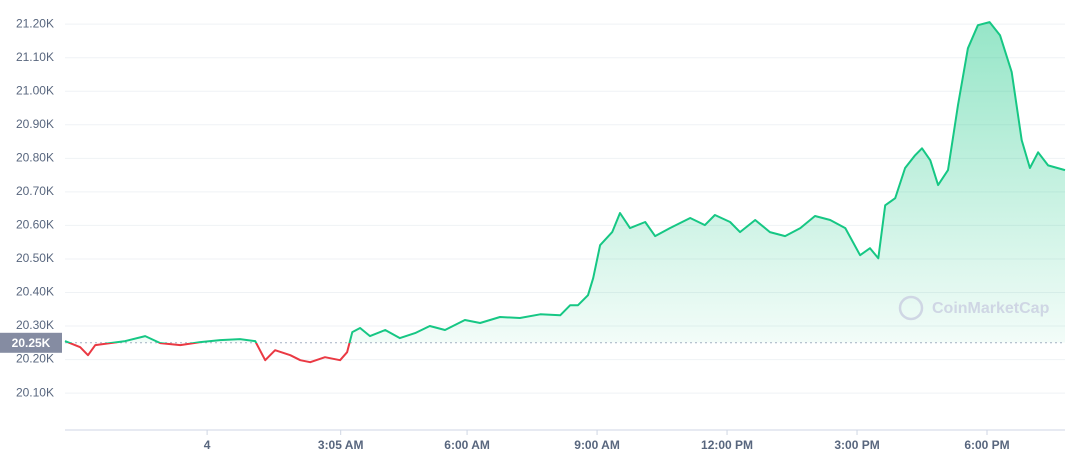  Describe the element at coordinates (991, 308) in the screenshot. I see `watermark: CoinMarketCap` at that location.